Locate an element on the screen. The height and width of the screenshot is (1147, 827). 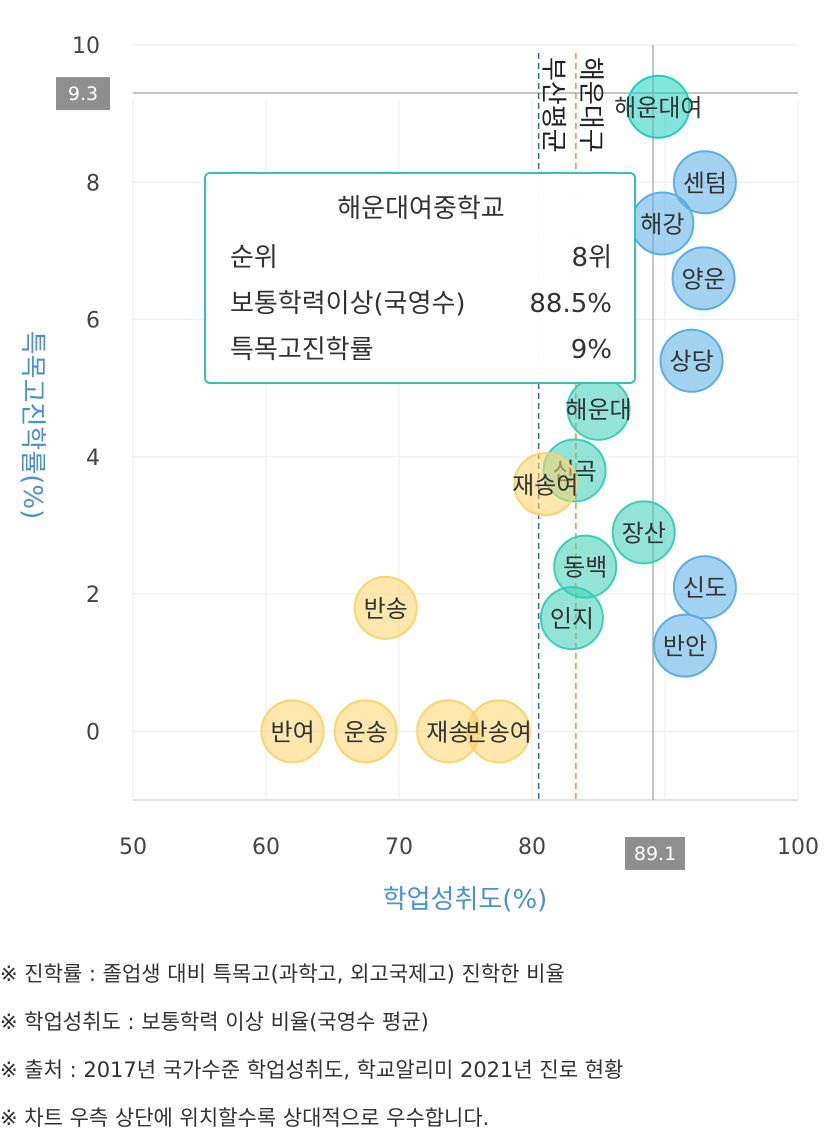
bubble: 동백 is located at coordinates (585, 566).